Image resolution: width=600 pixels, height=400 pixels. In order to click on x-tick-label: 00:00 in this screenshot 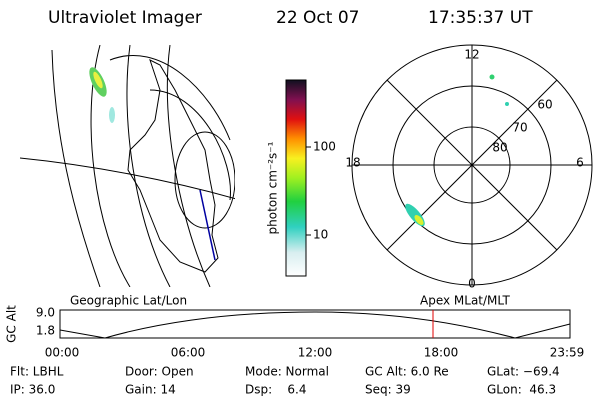, I will do `click(62, 353)`.